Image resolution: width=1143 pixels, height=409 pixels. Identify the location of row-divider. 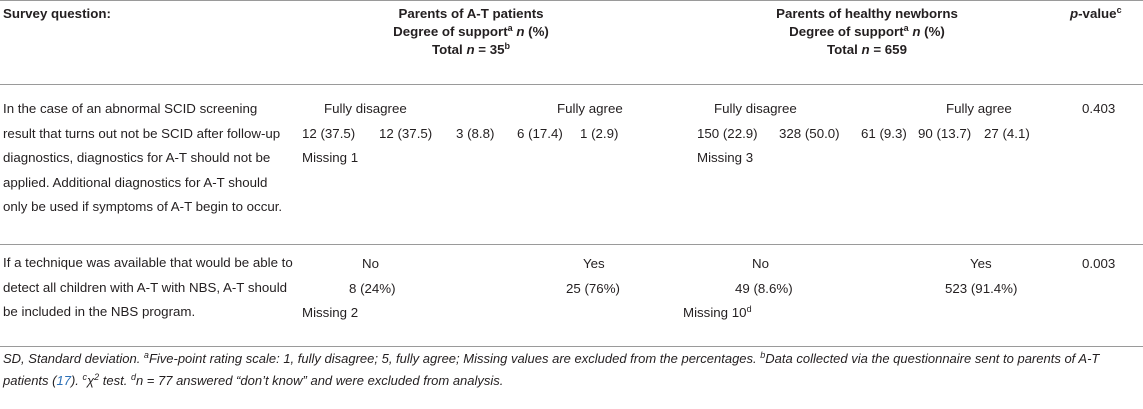
(571, 244).